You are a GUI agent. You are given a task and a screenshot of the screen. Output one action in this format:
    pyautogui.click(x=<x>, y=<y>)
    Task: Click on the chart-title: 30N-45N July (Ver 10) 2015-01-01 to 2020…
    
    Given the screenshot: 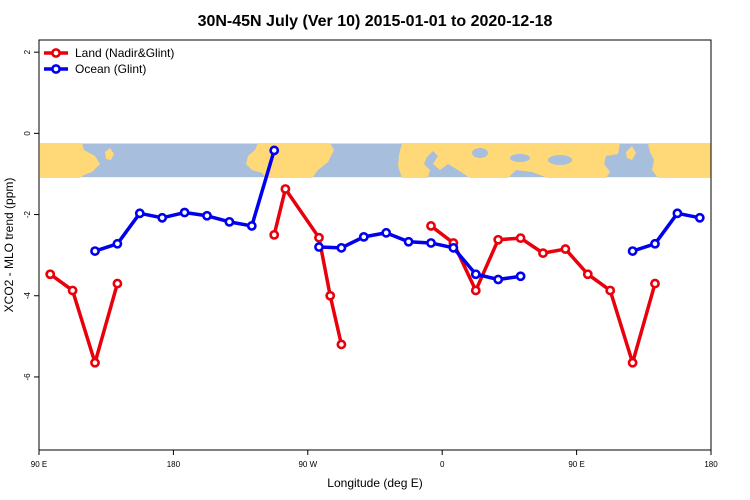 What is the action you would take?
    pyautogui.click(x=375, y=21)
    